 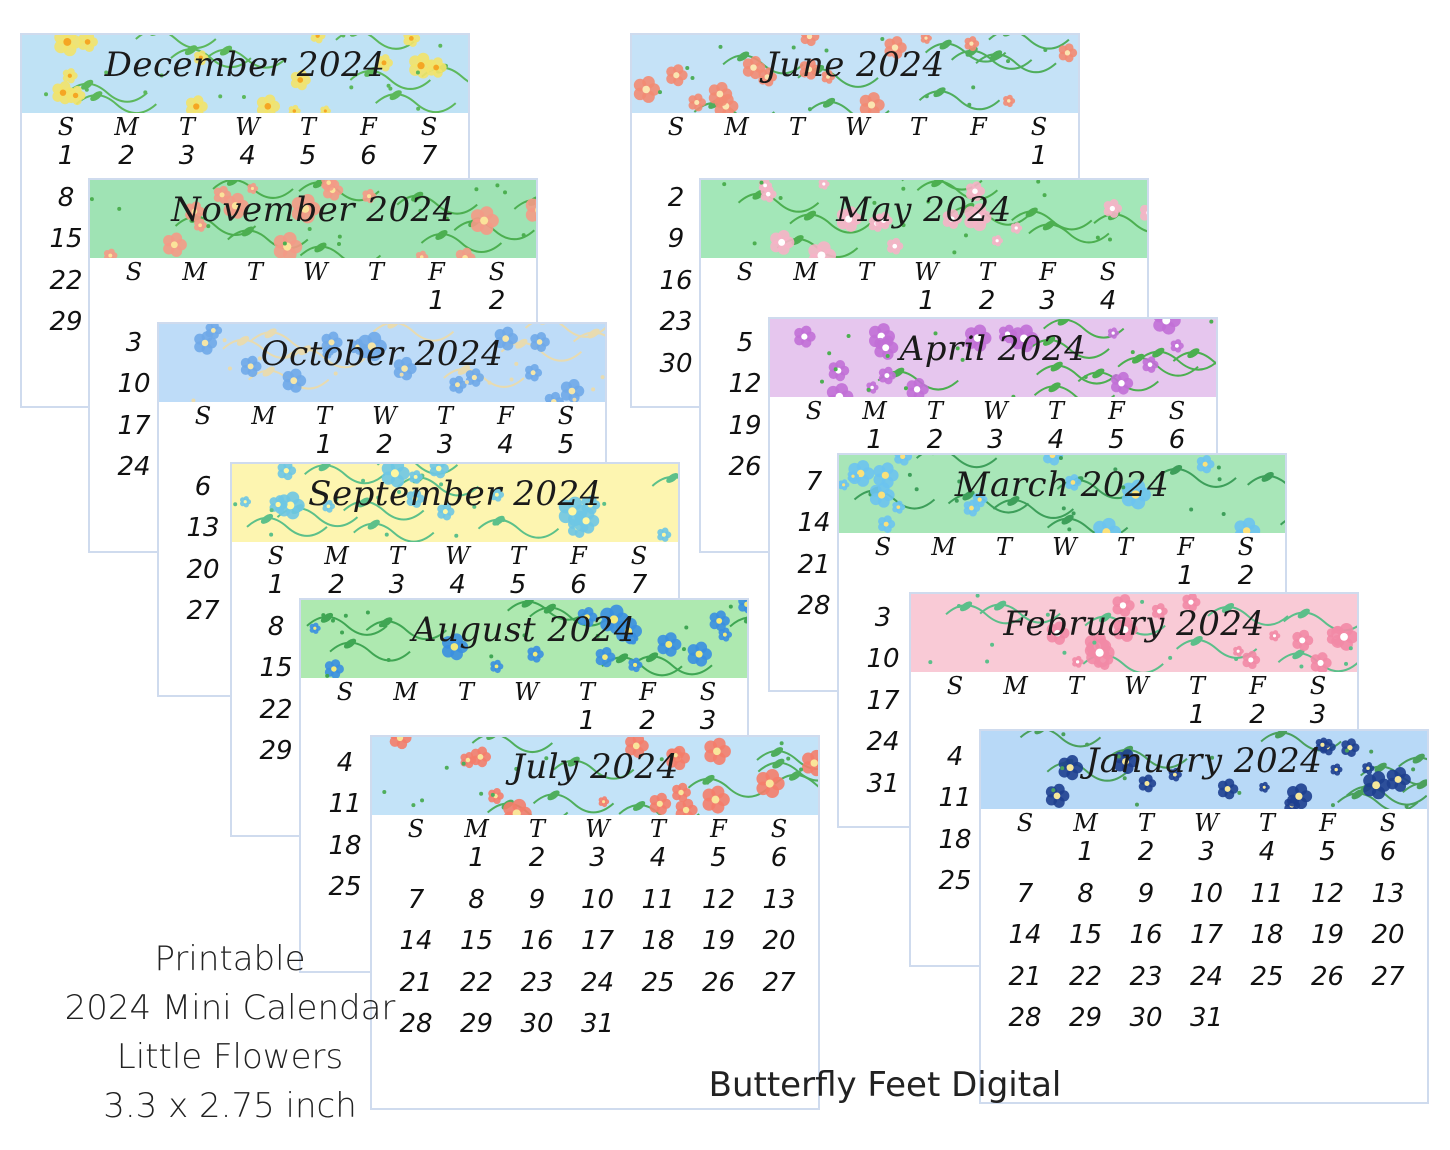 I want to click on caption-line-2: 2024 Mini Calendar, so click(x=230, y=1008).